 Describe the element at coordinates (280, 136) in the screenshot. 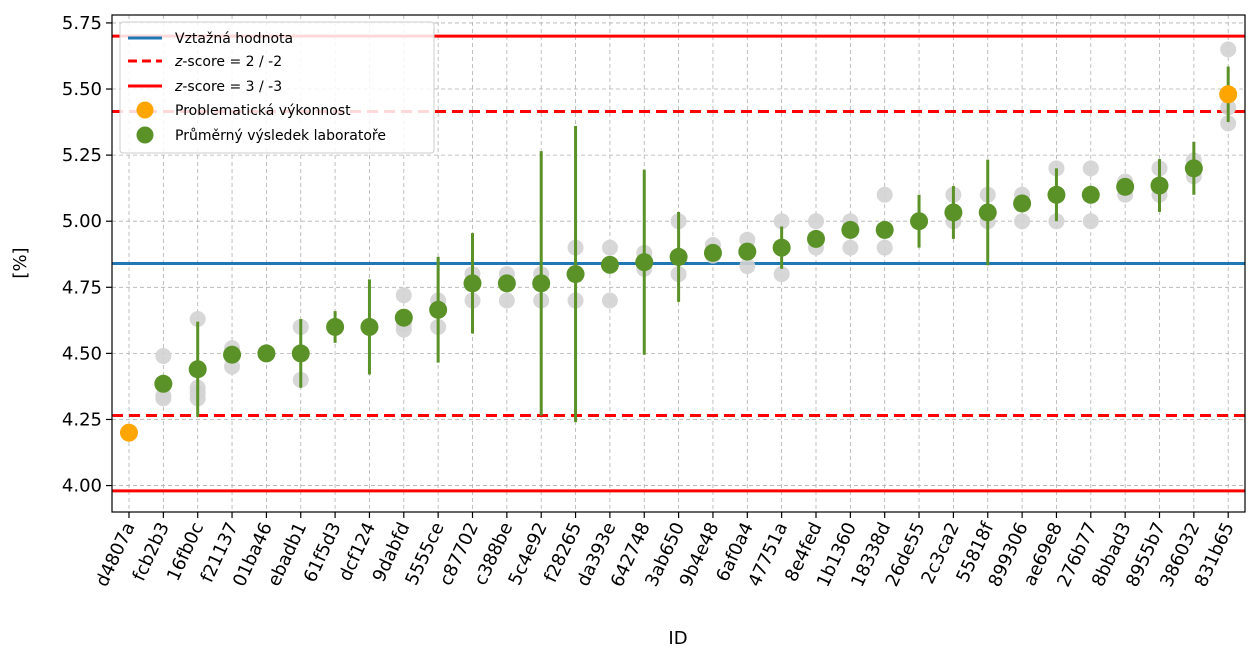

I see `legend-mean-label: Průměrný výsledek laboratoře` at that location.